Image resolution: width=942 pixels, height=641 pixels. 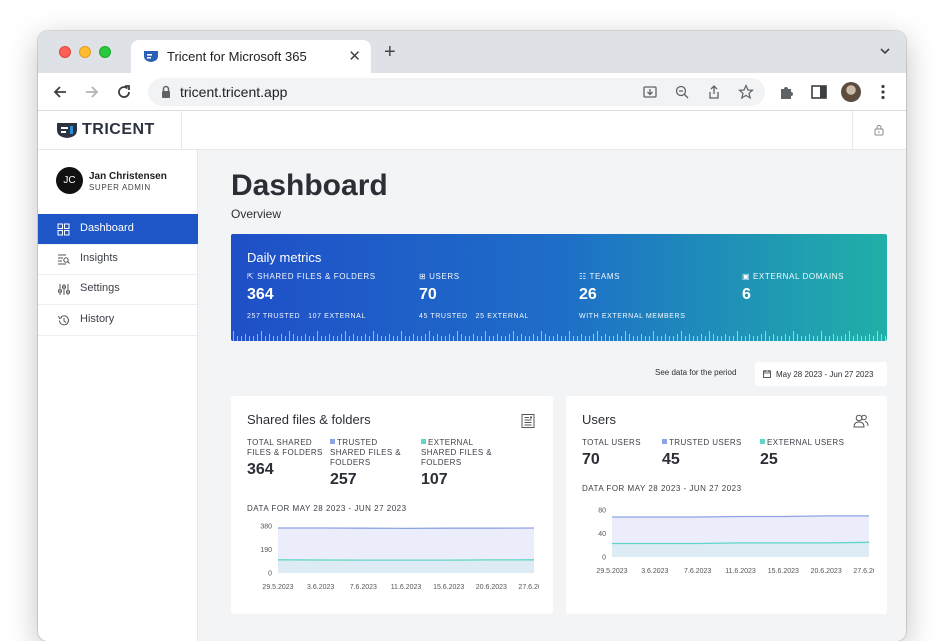 What do you see at coordinates (528, 587) in the screenshot?
I see `x-tick-label: 27.6.2023` at bounding box center [528, 587].